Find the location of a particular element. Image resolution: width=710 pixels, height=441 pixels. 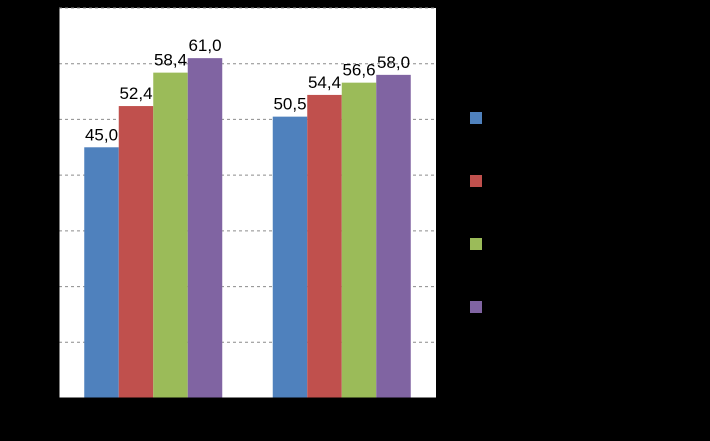

bar-s4-c2 is located at coordinates (393, 236).